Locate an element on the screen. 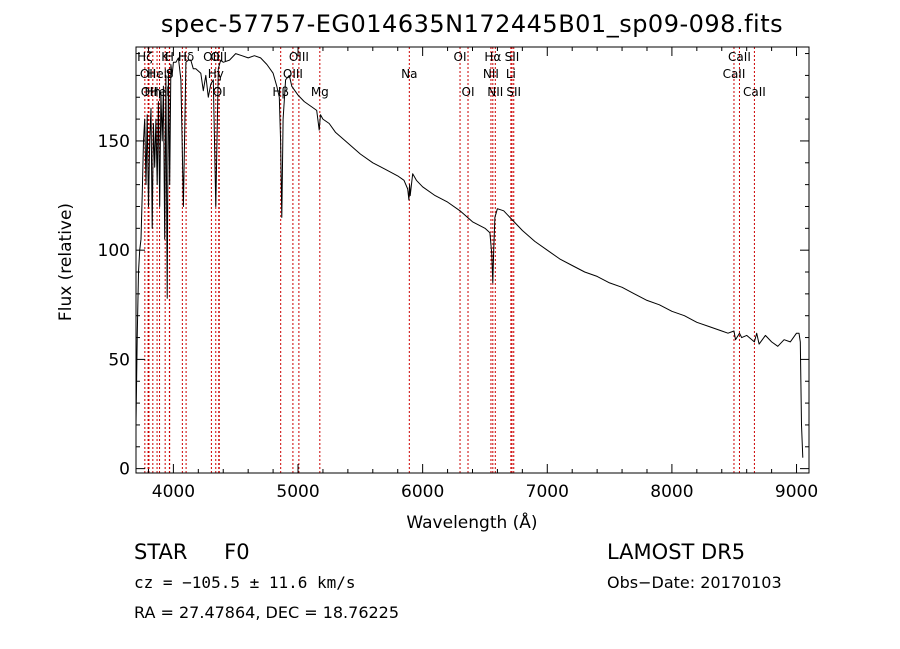 This screenshot has width=900, height=649. marker-label: Hδ is located at coordinates (186, 57).